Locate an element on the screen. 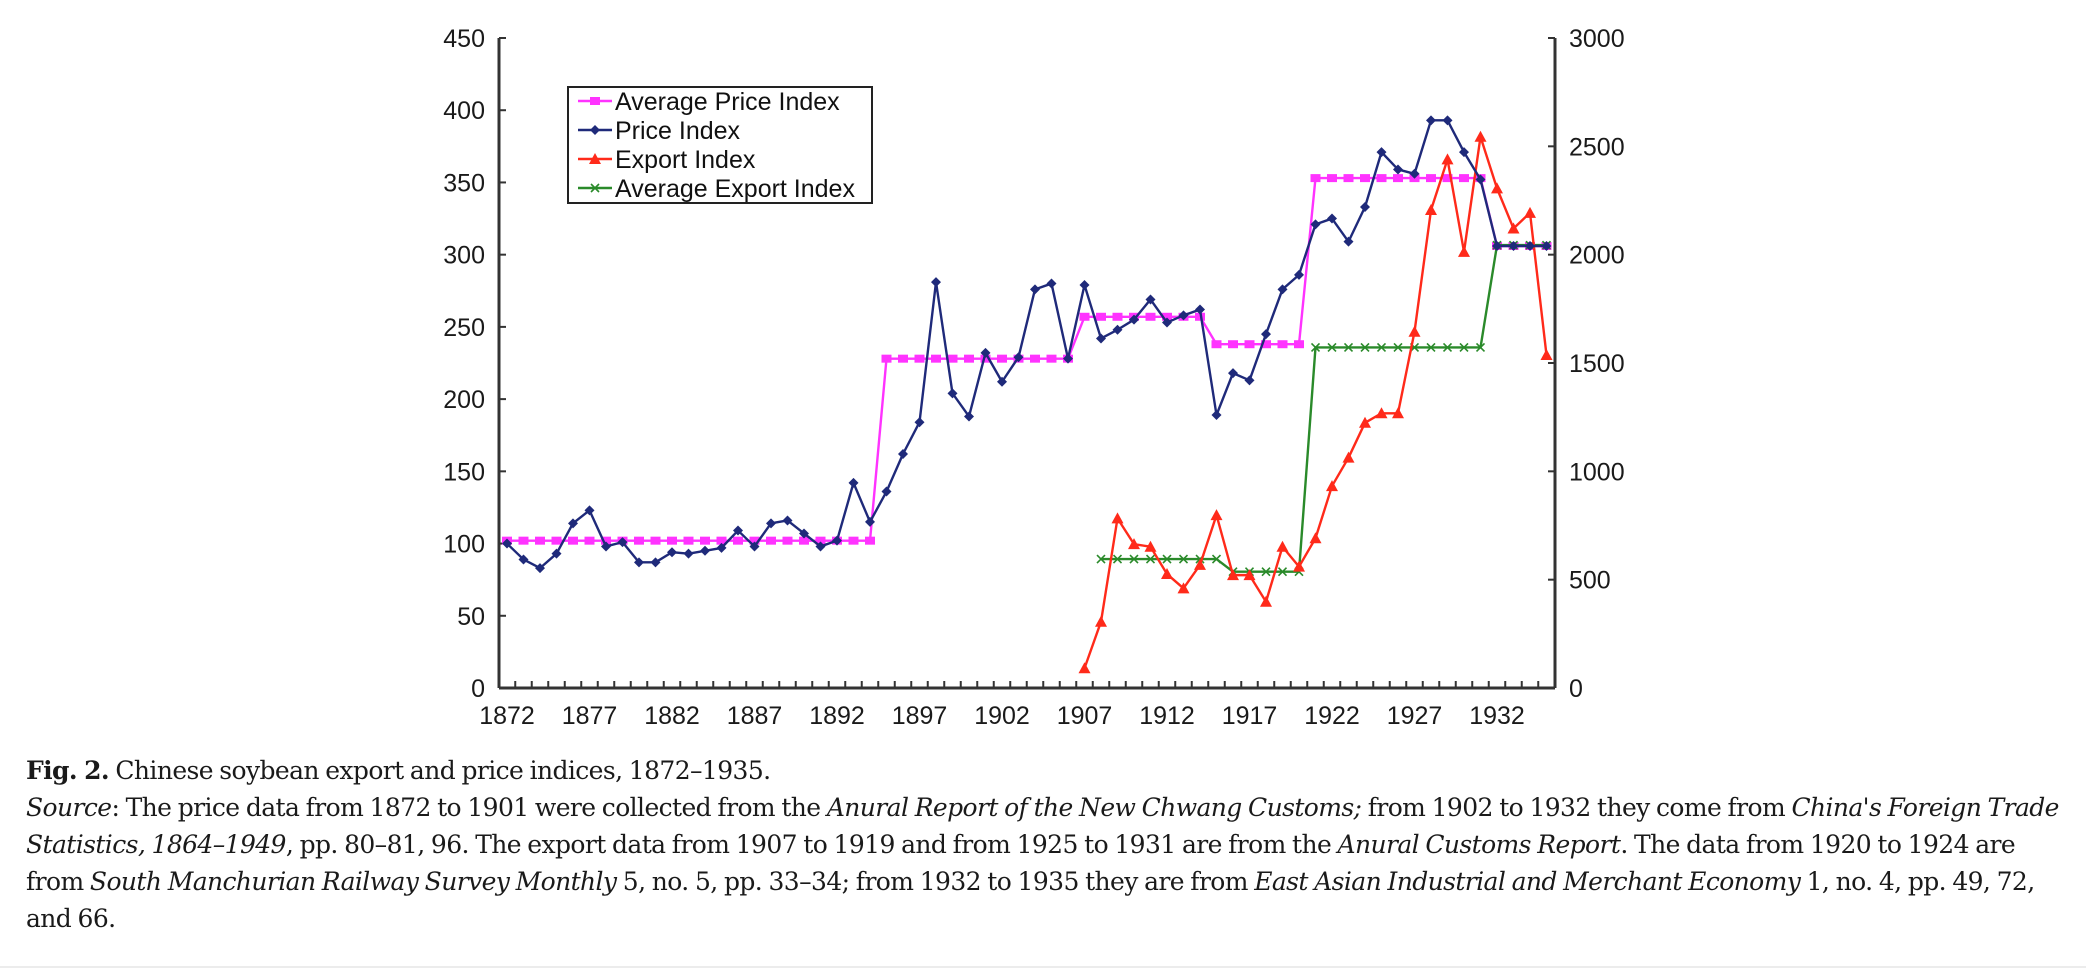  legend-marker-export-index is located at coordinates (595, 158).